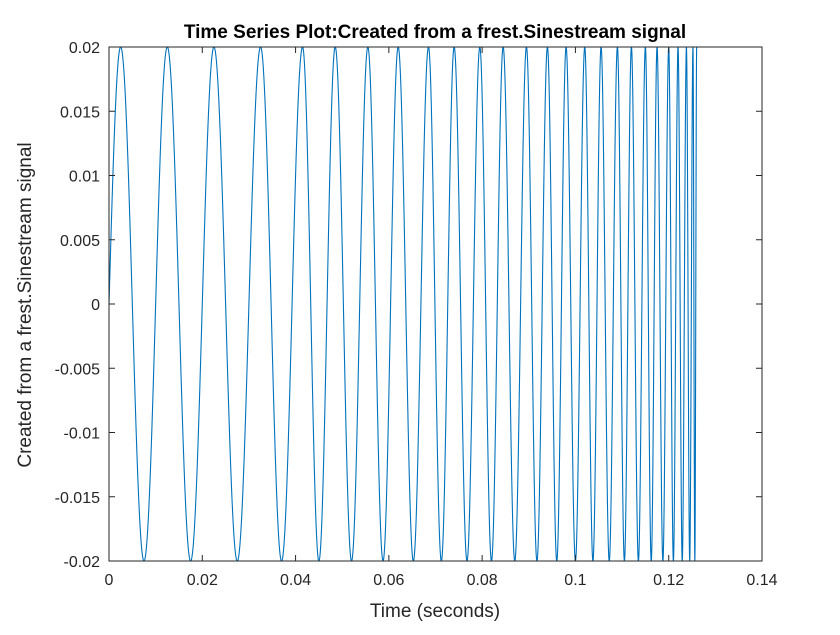  I want to click on x-tick-label: 0.1, so click(575, 580).